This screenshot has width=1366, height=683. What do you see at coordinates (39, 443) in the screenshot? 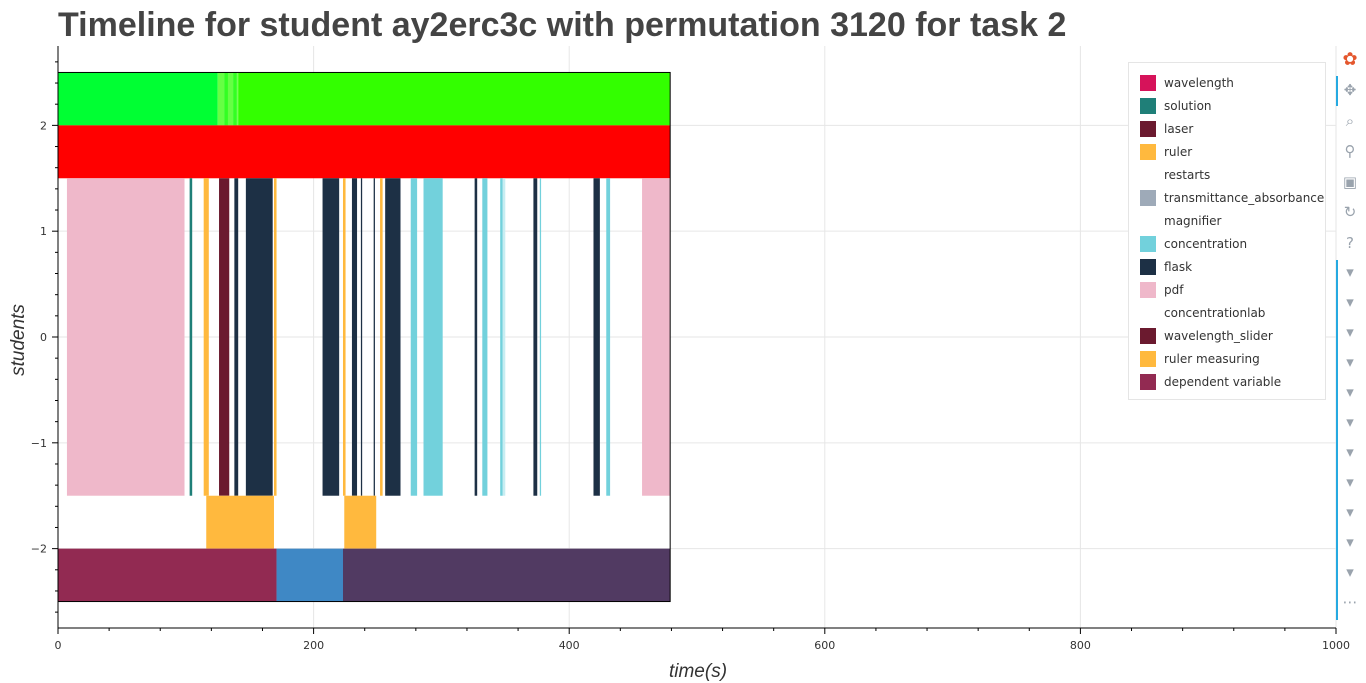
I see `y-tick-label: −1` at bounding box center [39, 443].